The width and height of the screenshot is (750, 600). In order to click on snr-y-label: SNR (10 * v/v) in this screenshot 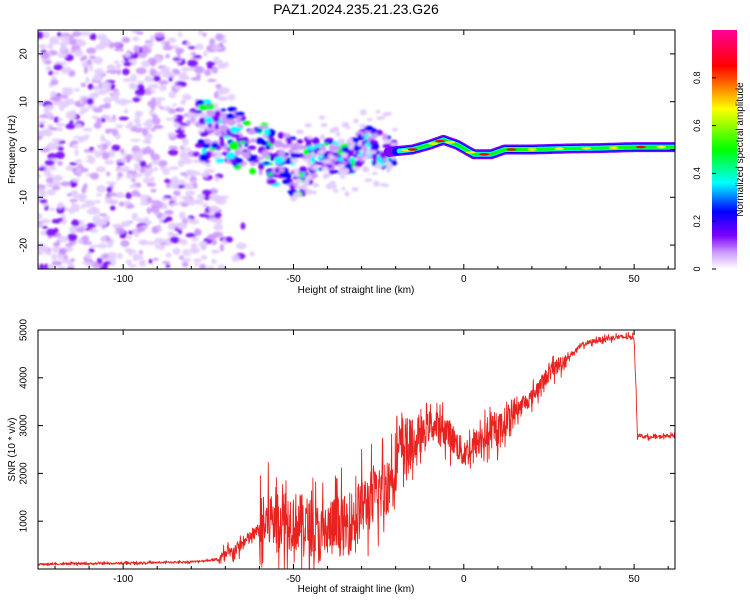, I will do `click(12, 450)`.